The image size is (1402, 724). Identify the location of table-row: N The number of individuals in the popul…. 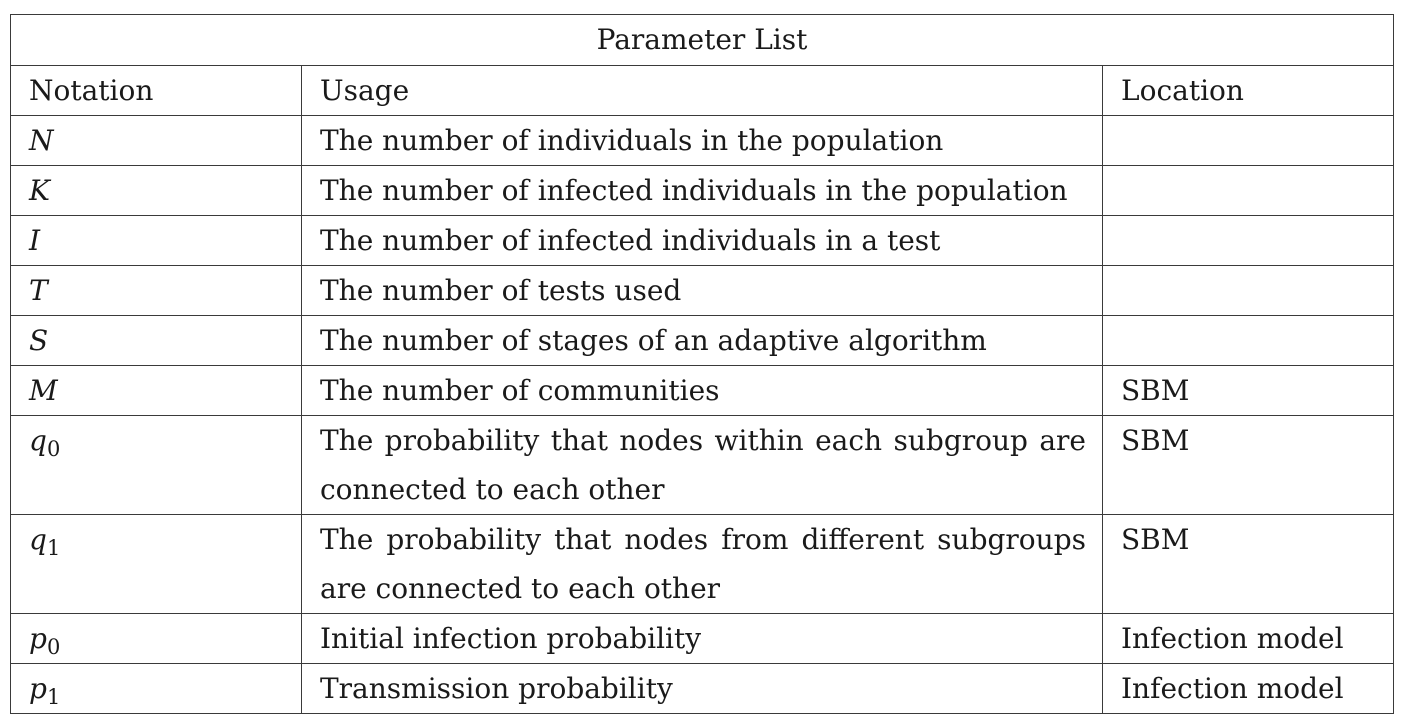
(702, 140).